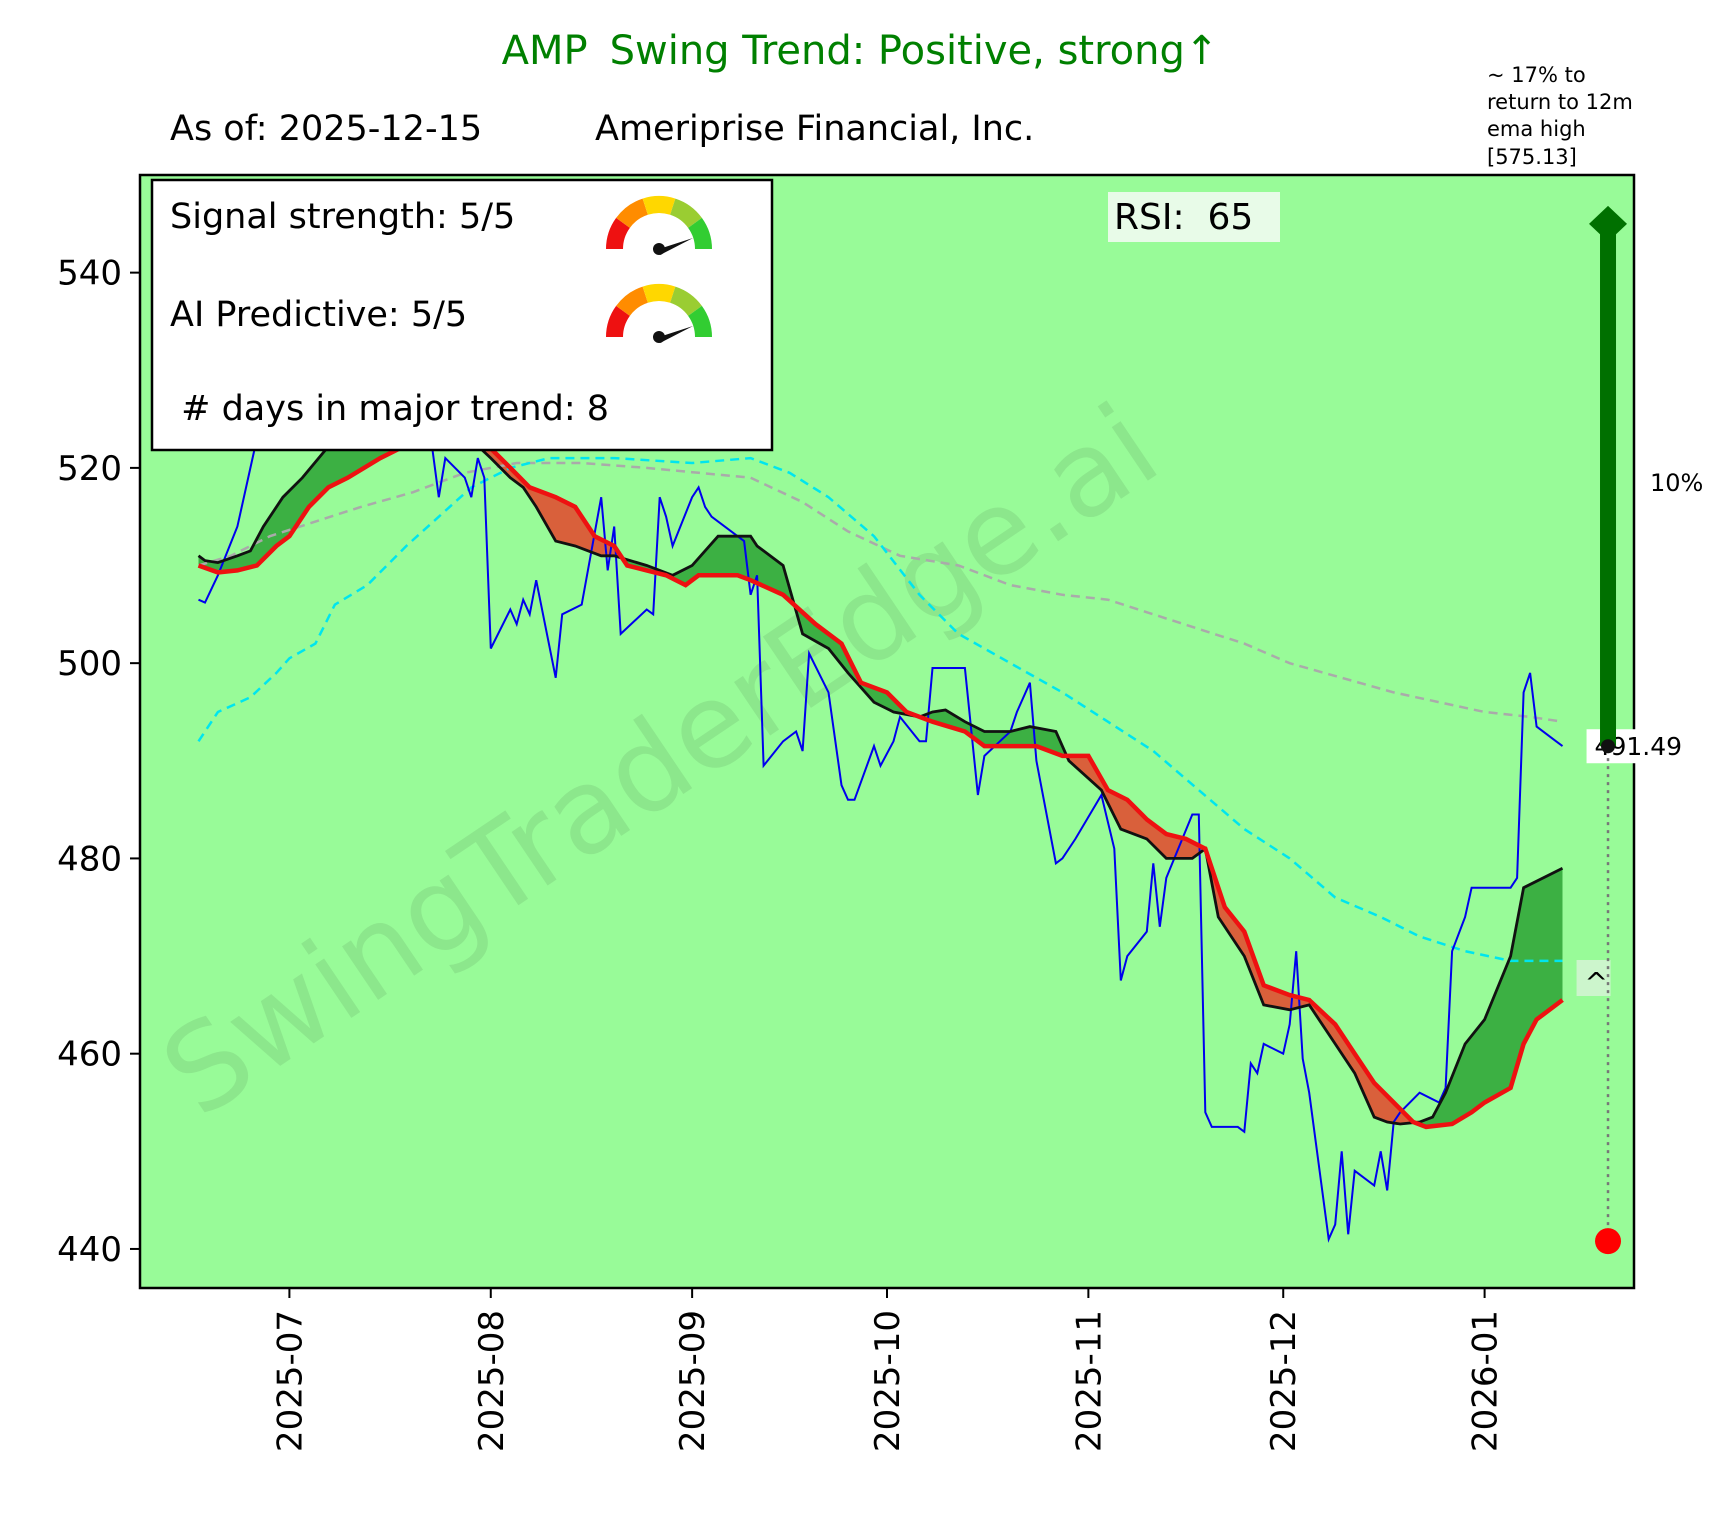 The height and width of the screenshot is (1515, 1733). What do you see at coordinates (1676, 483) in the screenshot?
I see `percent-label: 10%` at bounding box center [1676, 483].